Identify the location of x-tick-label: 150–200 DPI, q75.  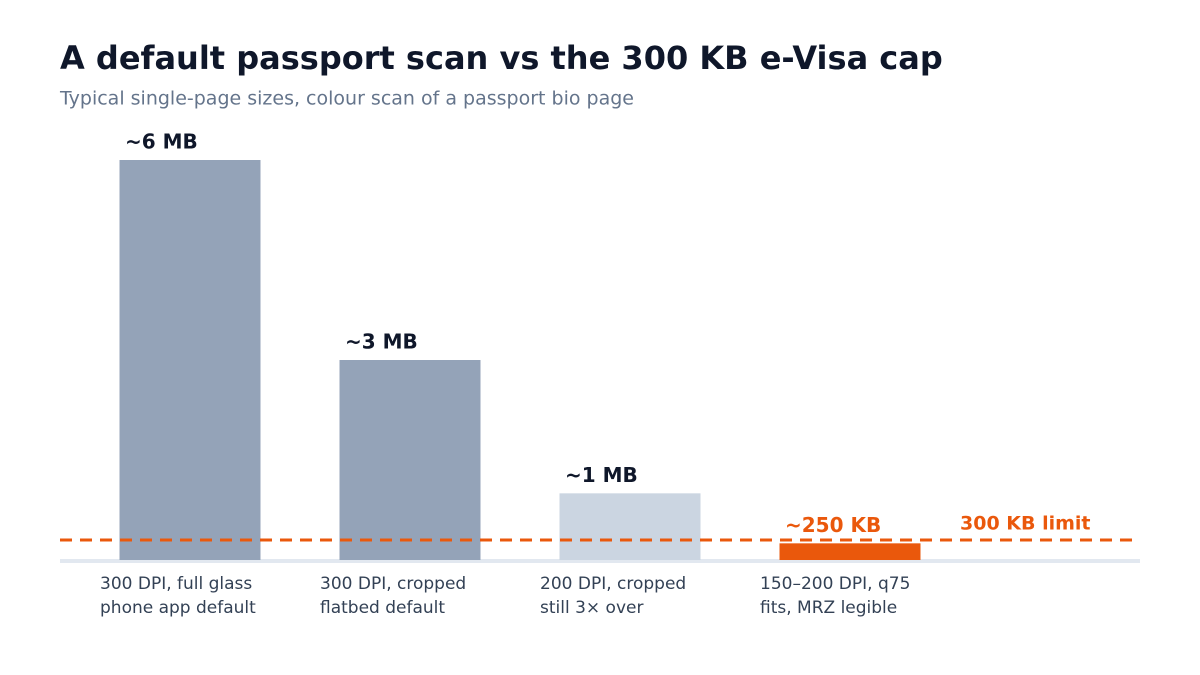
(835, 584).